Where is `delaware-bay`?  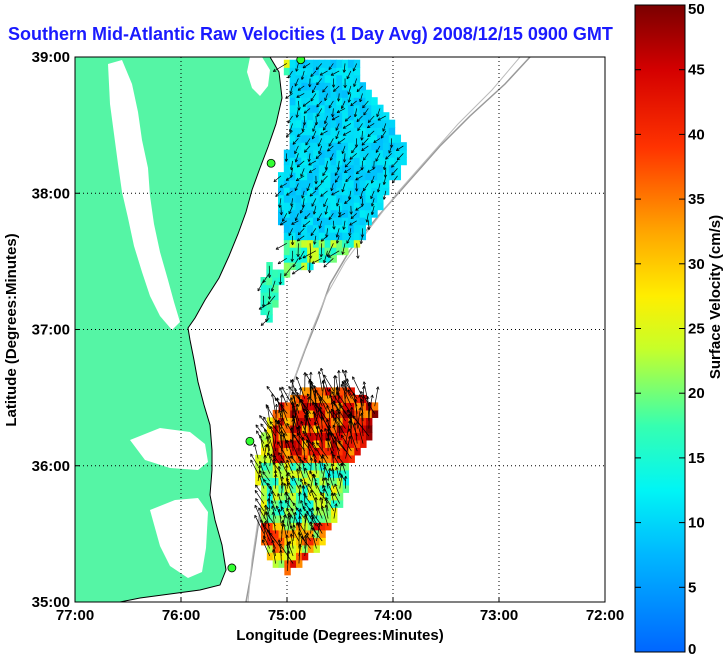
delaware-bay is located at coordinates (258, 76).